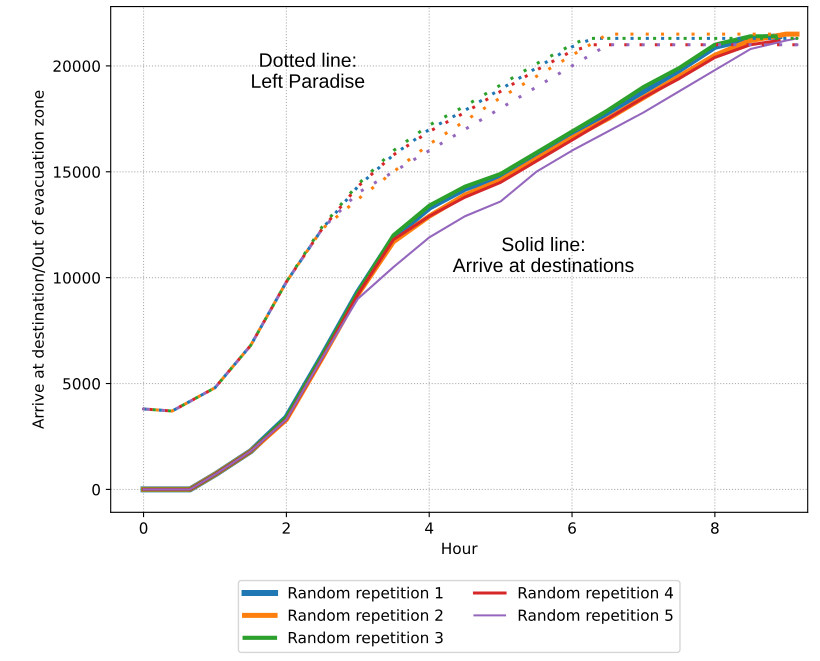  What do you see at coordinates (429, 528) in the screenshot?
I see `x-tick-label: 4` at bounding box center [429, 528].